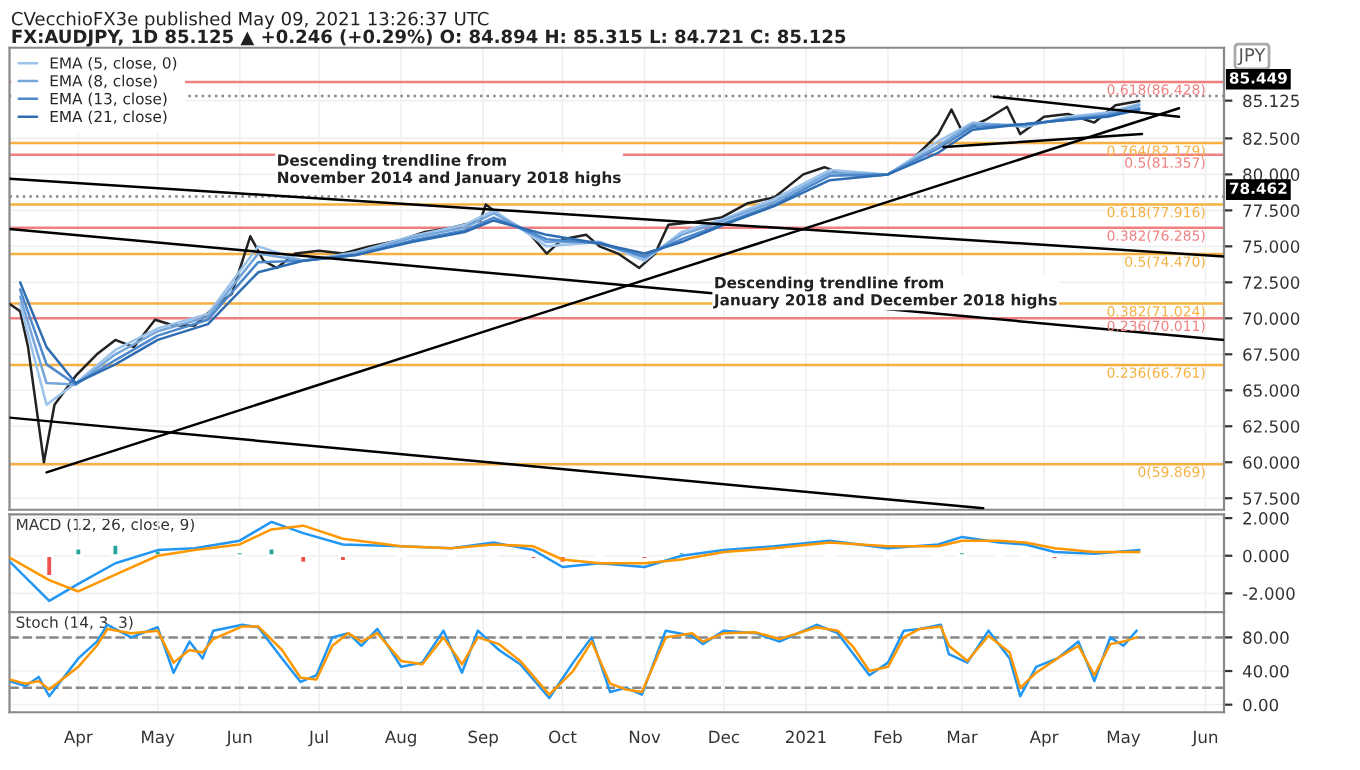 The image size is (1360, 770). I want to click on x-tick-label: Dec, so click(724, 737).